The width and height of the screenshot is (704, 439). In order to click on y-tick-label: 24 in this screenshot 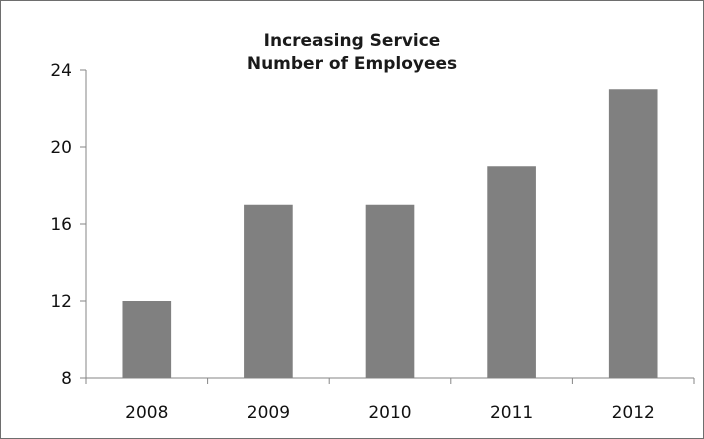, I will do `click(61, 71)`.